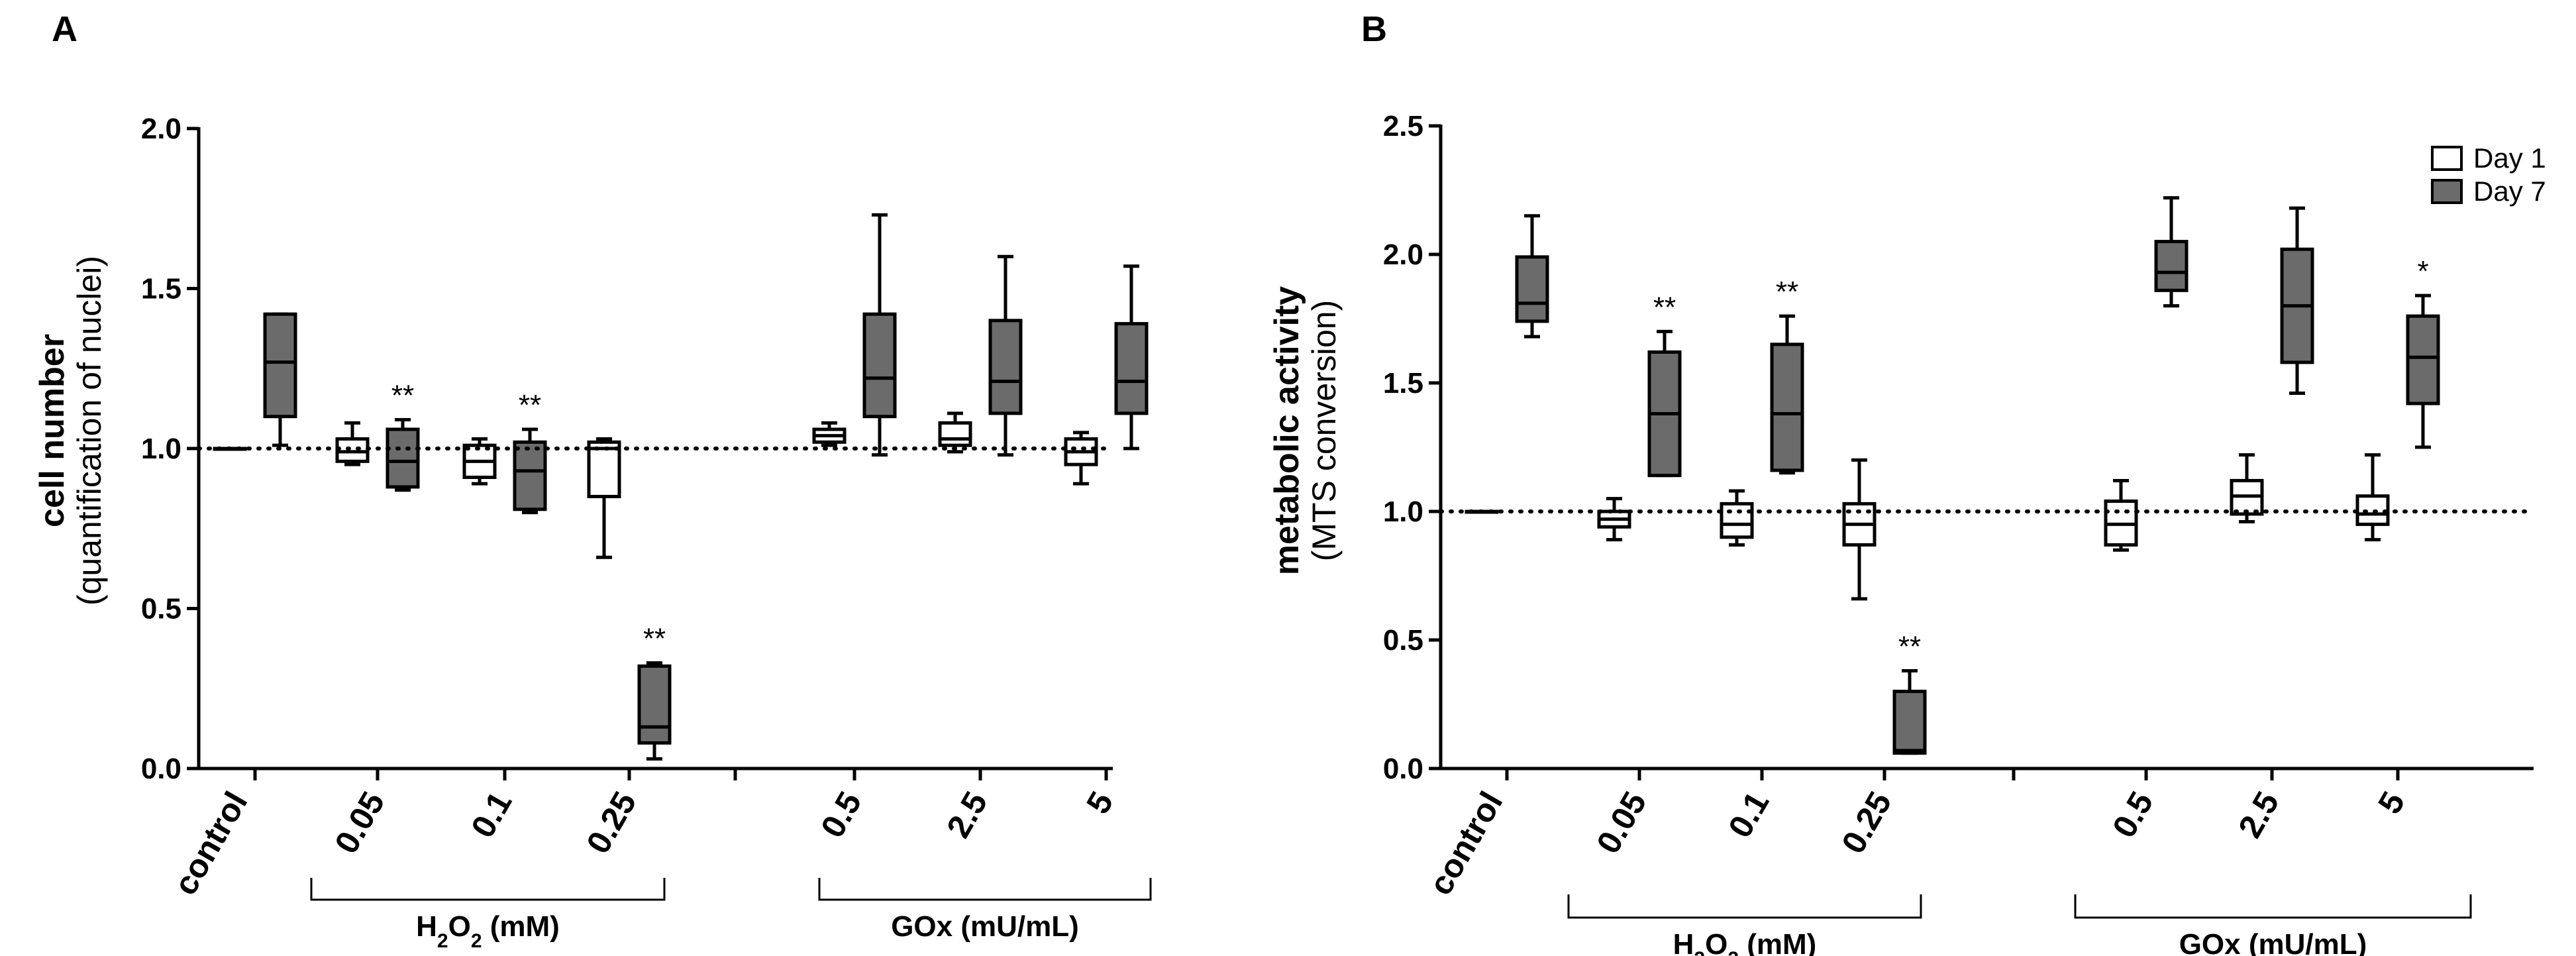 The height and width of the screenshot is (956, 2576). What do you see at coordinates (2447, 158) in the screenshot?
I see `legend-swatch-day1` at bounding box center [2447, 158].